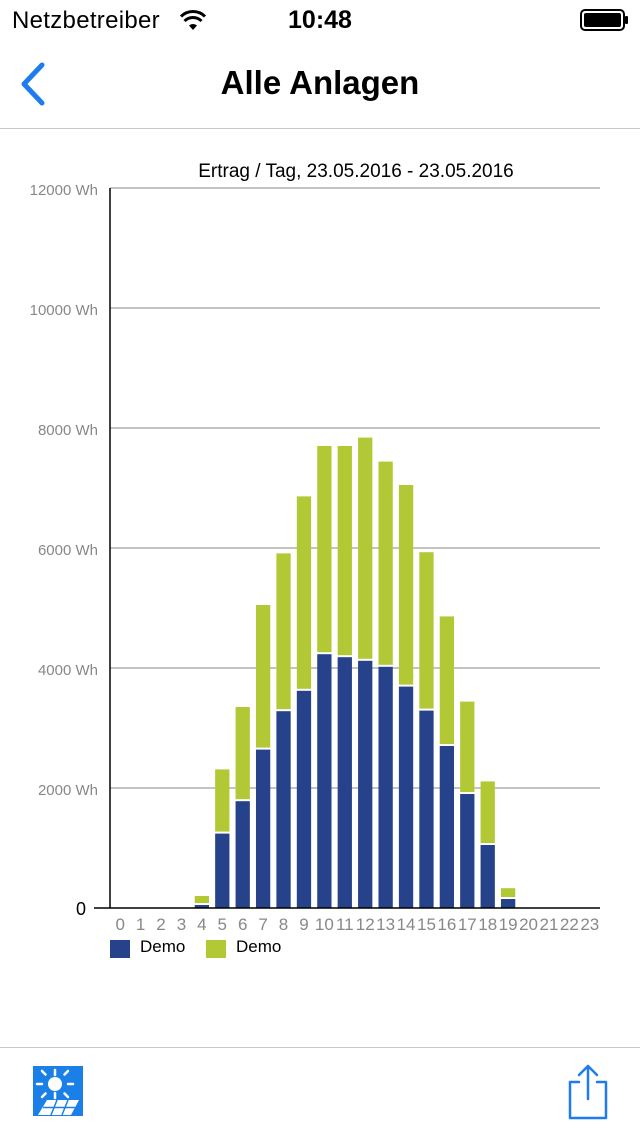  Describe the element at coordinates (324, 924) in the screenshot. I see `x-tick-label: 10` at that location.